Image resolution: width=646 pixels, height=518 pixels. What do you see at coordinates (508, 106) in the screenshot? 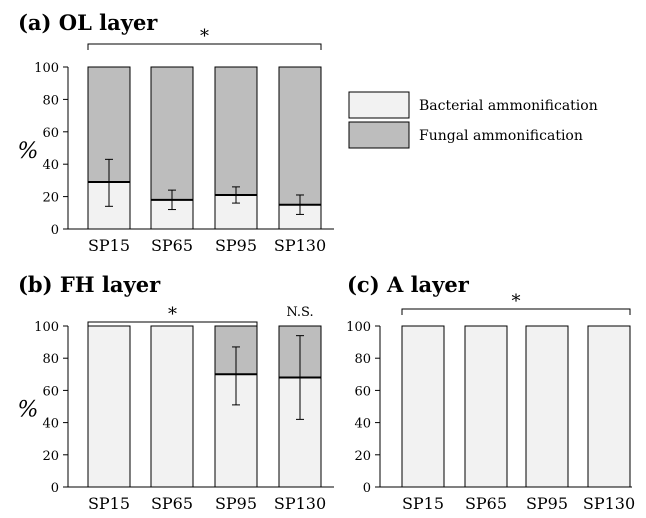
I see `legend-label-bacterial: Bacterial ammonification` at bounding box center [508, 106].